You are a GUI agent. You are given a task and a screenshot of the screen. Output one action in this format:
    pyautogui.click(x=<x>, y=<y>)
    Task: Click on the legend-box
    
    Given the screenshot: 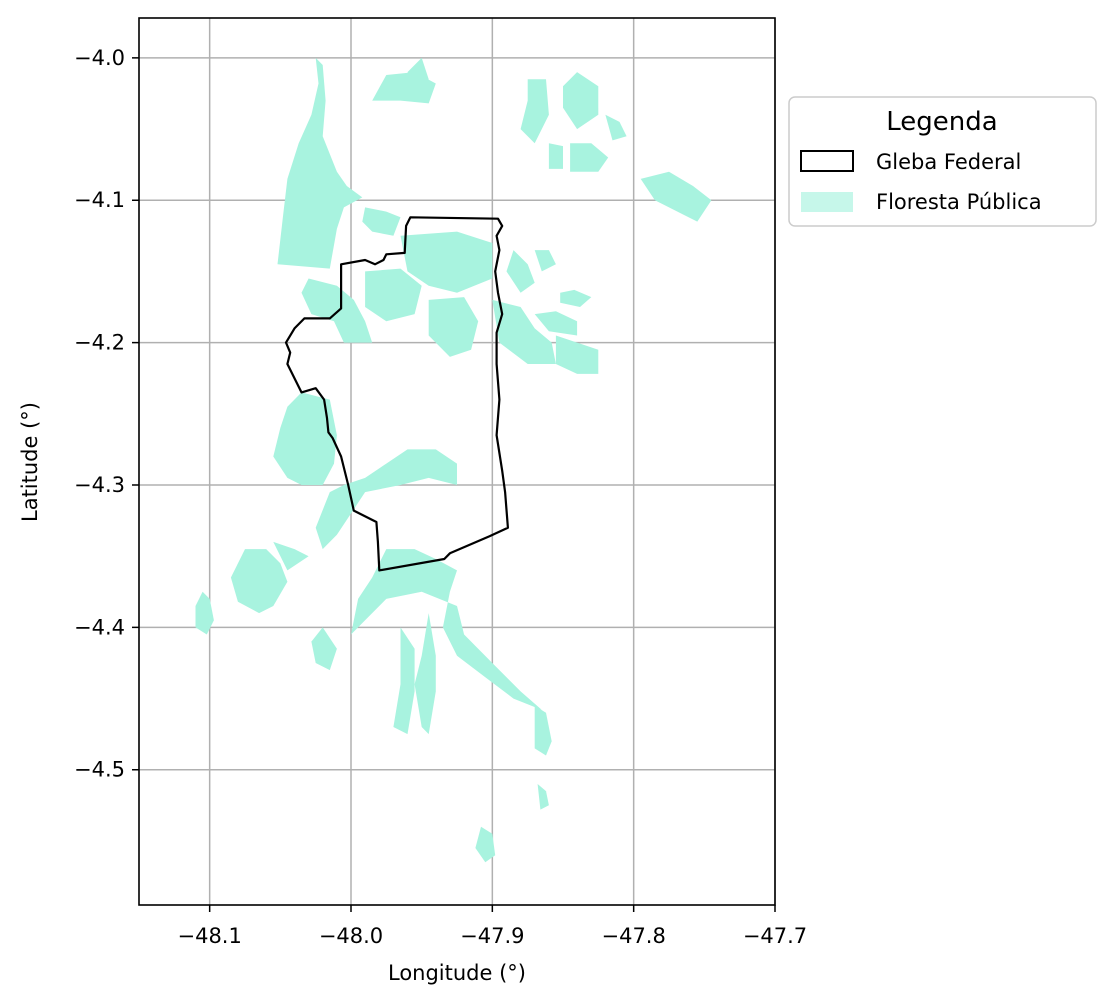 What is the action you would take?
    pyautogui.click(x=942, y=161)
    